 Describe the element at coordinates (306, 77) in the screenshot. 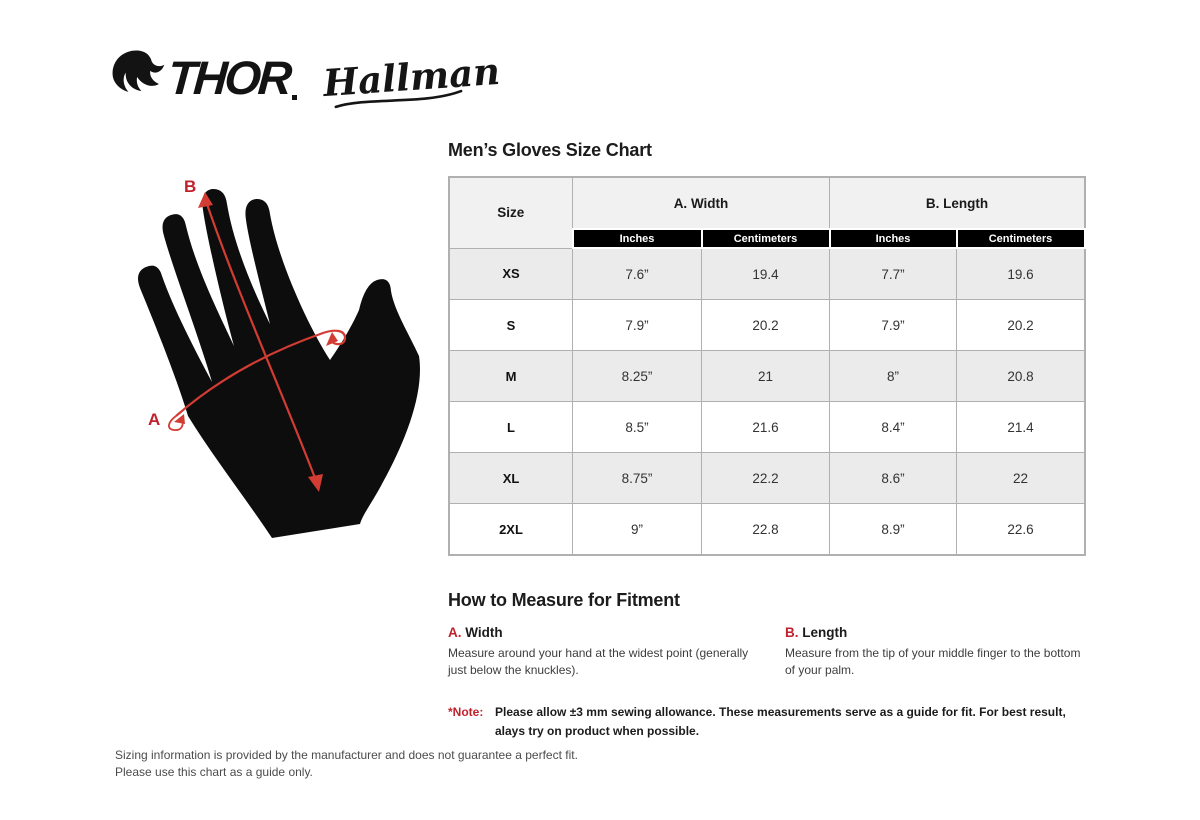

I see `brand-logos: THOR Hallman` at that location.